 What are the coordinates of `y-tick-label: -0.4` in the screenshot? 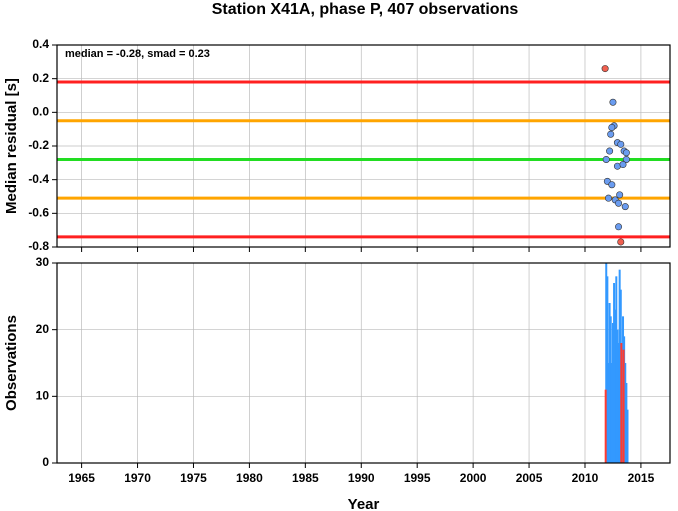 It's located at (38, 179).